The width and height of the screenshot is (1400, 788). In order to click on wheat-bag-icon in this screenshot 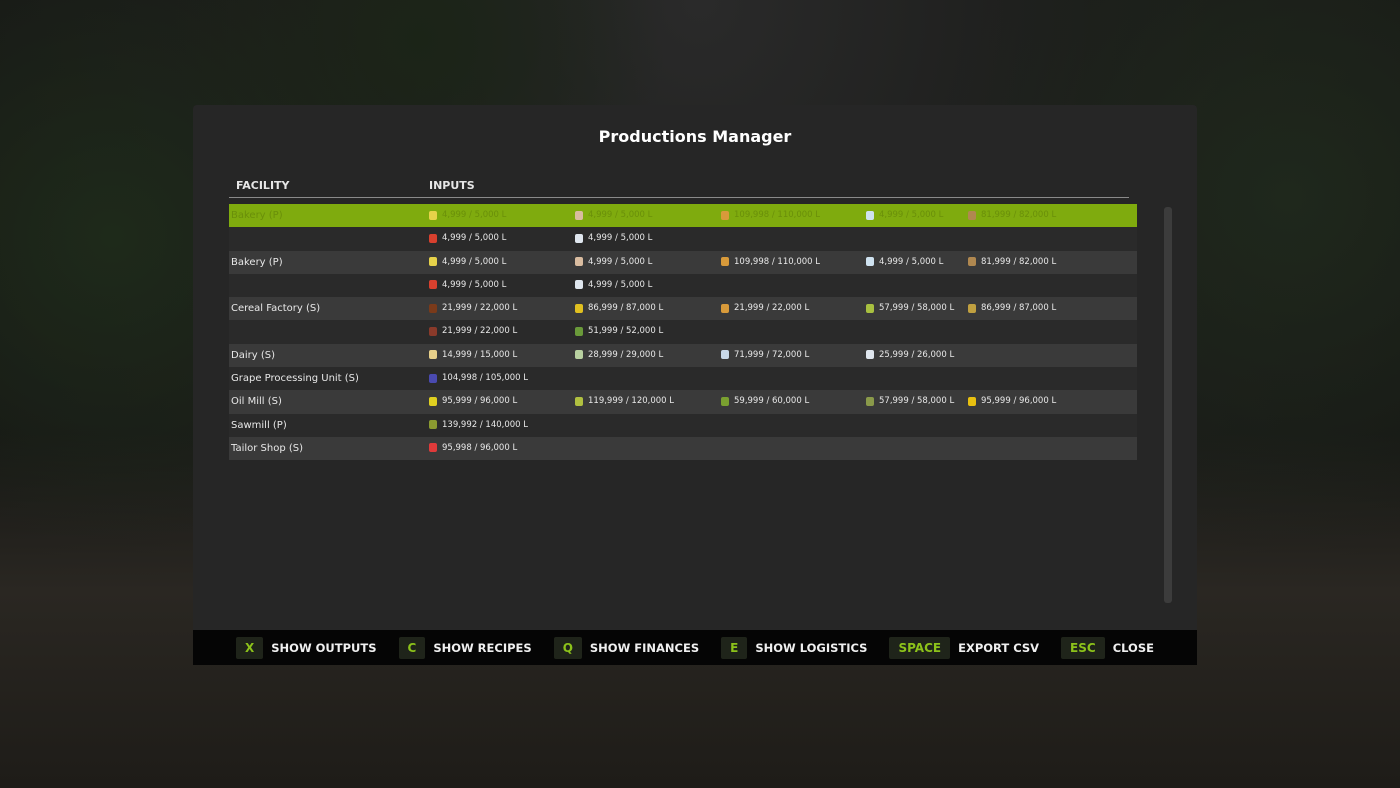, I will do `click(579, 215)`.